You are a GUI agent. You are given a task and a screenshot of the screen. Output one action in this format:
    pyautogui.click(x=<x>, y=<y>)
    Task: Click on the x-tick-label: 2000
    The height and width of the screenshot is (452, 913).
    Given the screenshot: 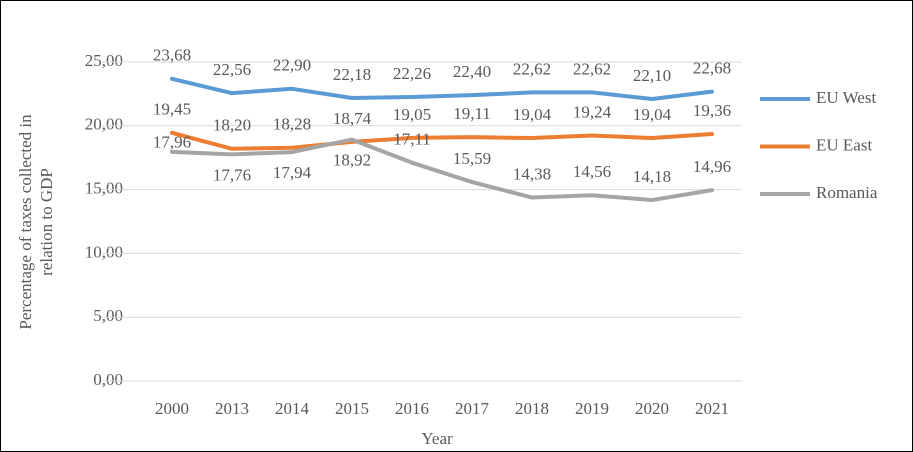 What is the action you would take?
    pyautogui.click(x=172, y=408)
    